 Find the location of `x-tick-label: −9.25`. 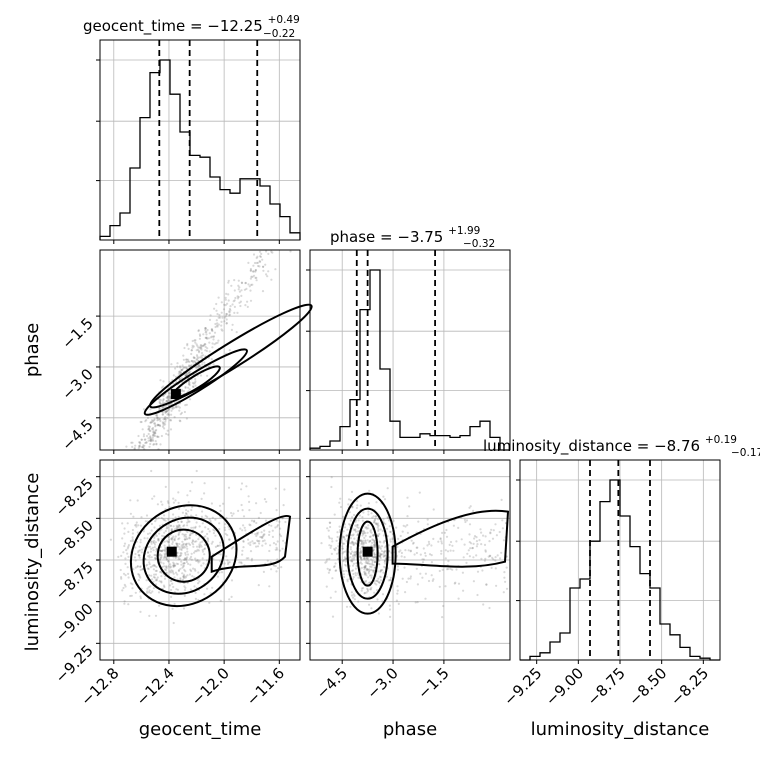

x-tick-label: −9.25 is located at coordinates (522, 686).